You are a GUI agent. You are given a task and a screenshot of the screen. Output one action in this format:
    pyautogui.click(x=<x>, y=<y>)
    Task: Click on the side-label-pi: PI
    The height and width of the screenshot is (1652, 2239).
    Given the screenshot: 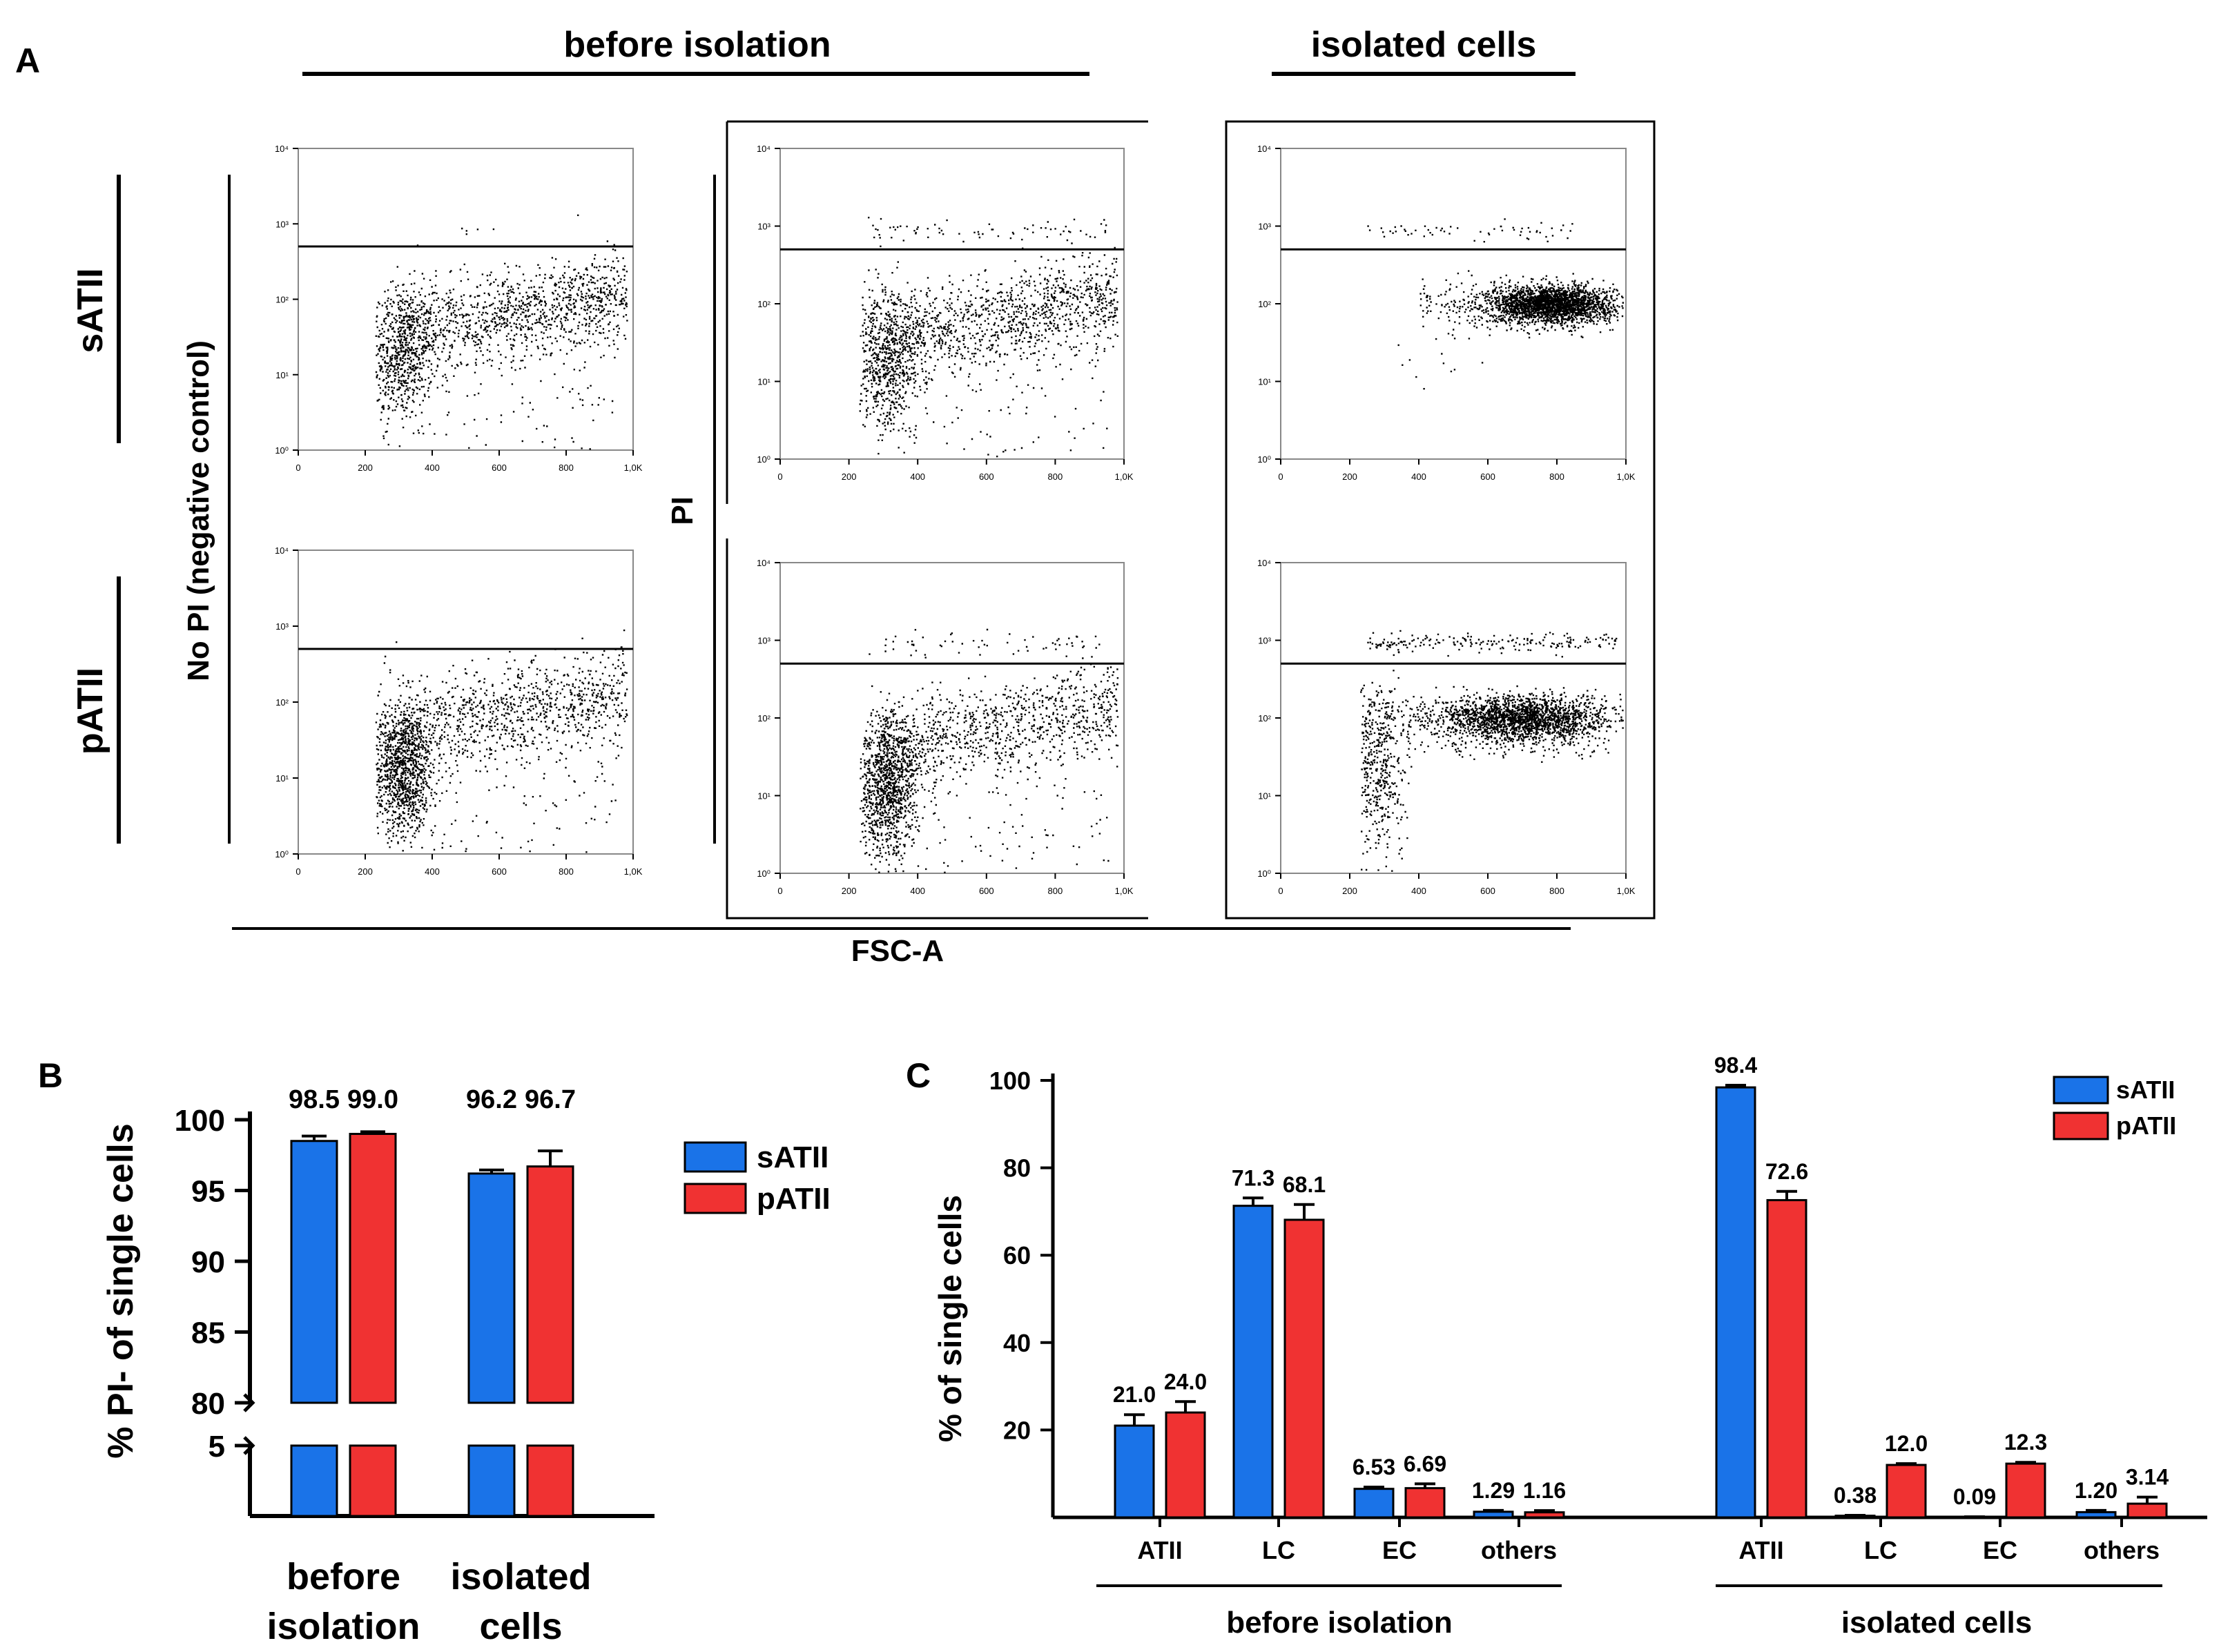 What is the action you would take?
    pyautogui.click(x=682, y=510)
    